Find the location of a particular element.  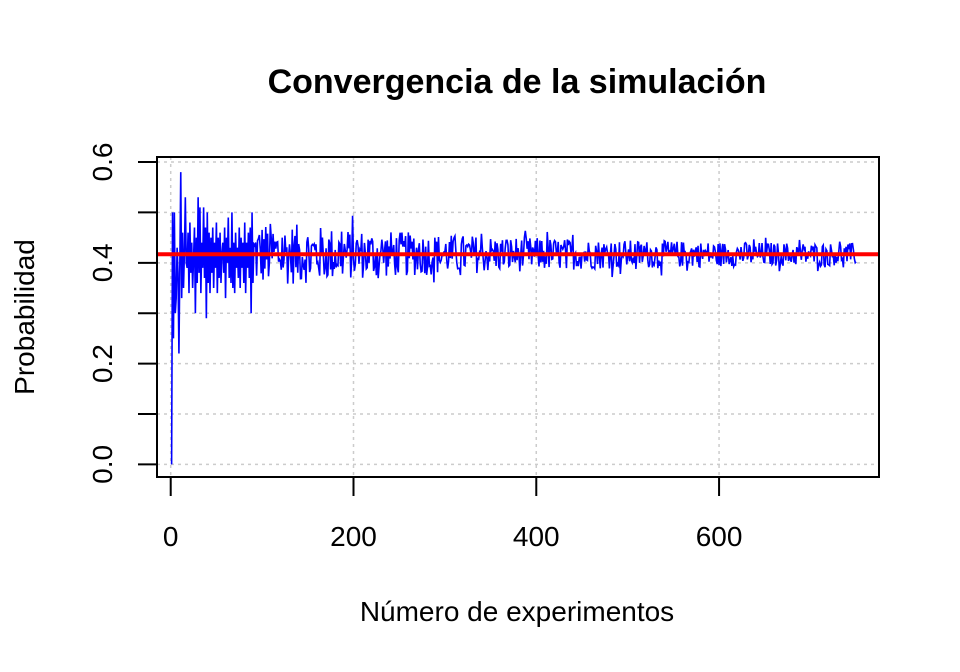

y-tick-label: 0.2 is located at coordinates (102, 363).